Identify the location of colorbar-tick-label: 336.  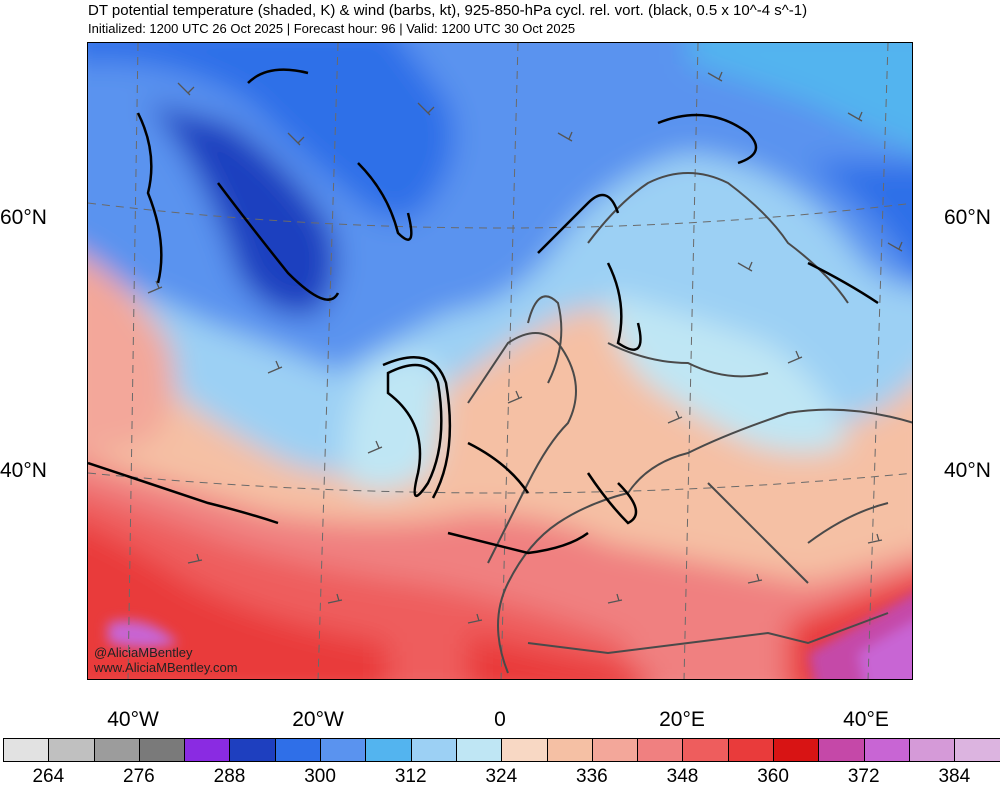
(592, 776).